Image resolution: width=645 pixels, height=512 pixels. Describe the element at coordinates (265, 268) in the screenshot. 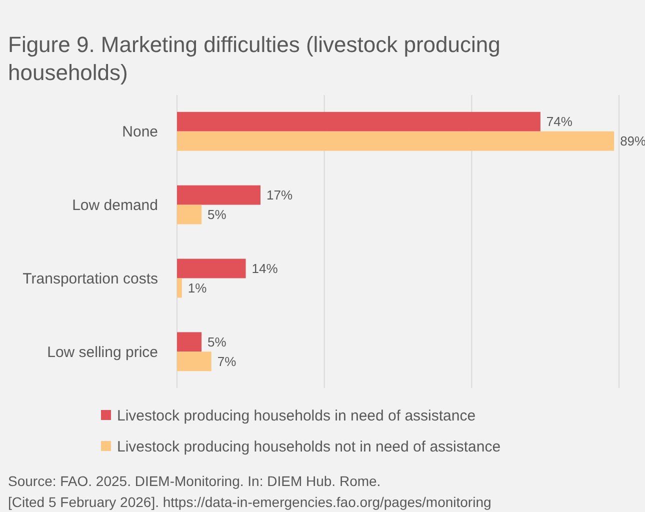

I see `data-label: 14%` at that location.